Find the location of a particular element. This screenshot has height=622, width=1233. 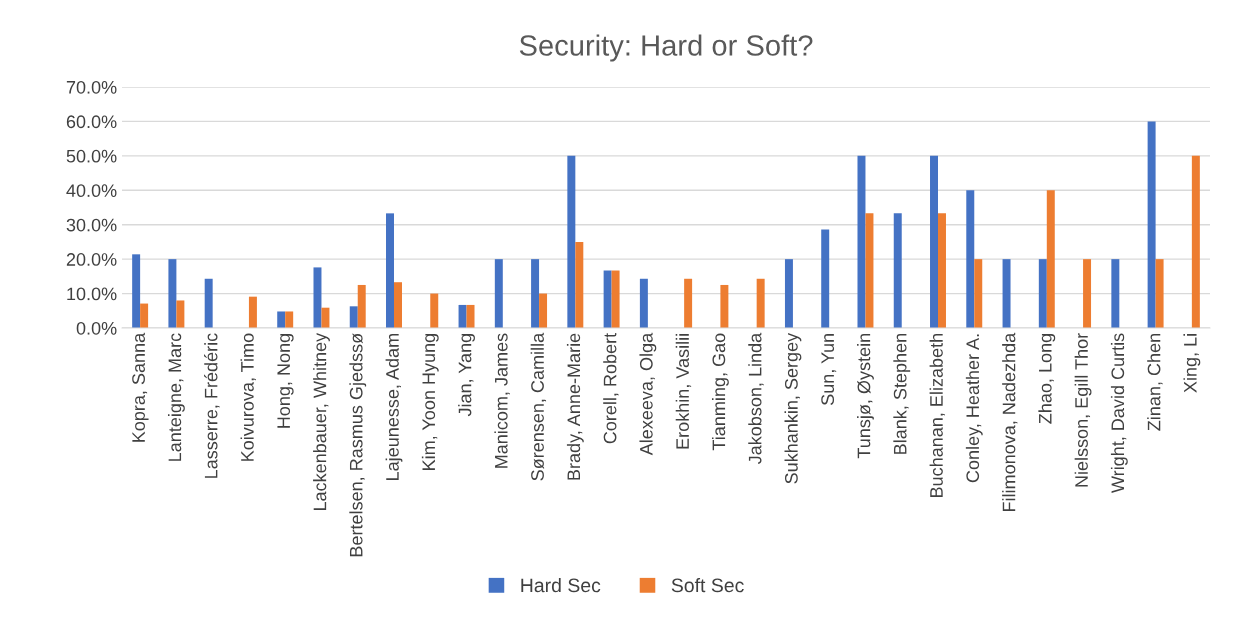

x-tick-label: Lajeunesse, Adam is located at coordinates (394, 407).